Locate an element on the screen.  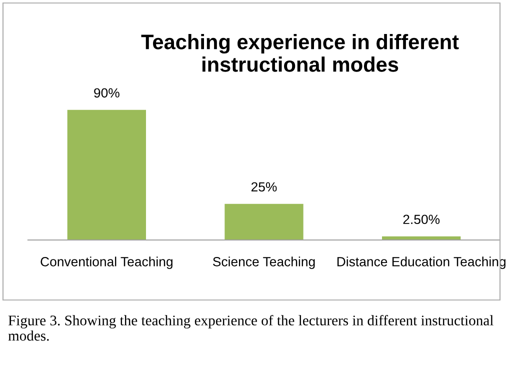
x-tick-label: Science Teaching is located at coordinates (264, 262).